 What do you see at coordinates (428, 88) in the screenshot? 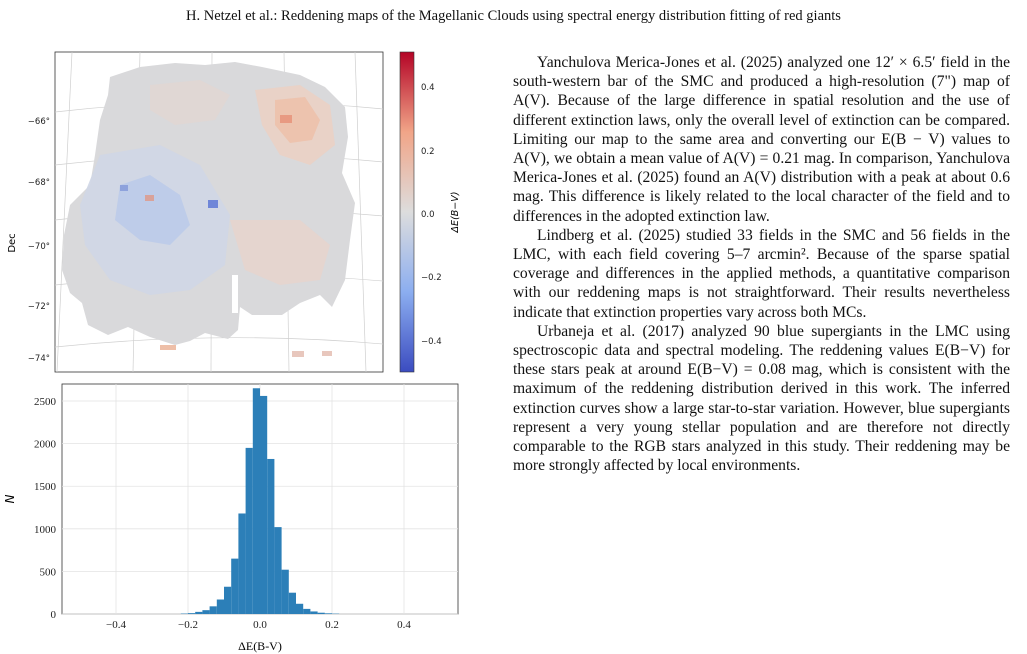
I see `colorbar-tick-label: 0.4` at bounding box center [428, 88].